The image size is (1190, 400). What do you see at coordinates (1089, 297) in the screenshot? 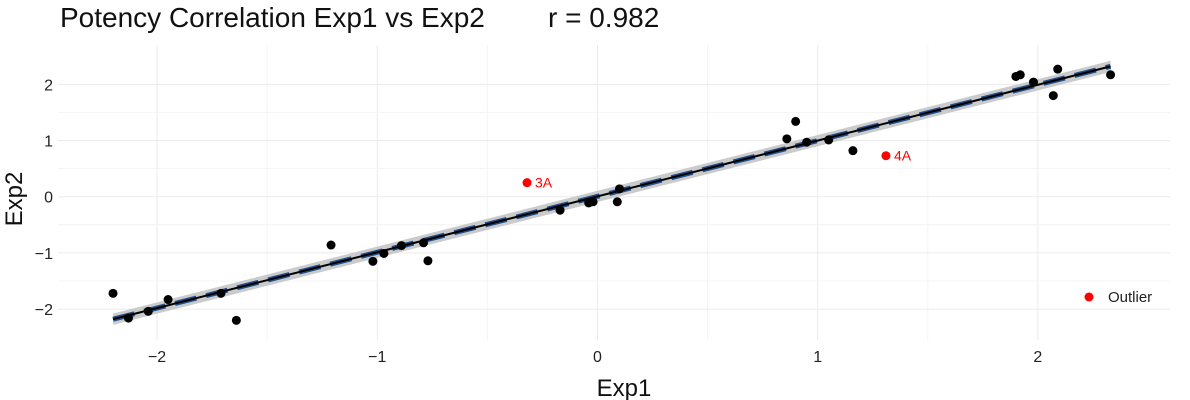
I see `legend-outlier-swatch` at bounding box center [1089, 297].